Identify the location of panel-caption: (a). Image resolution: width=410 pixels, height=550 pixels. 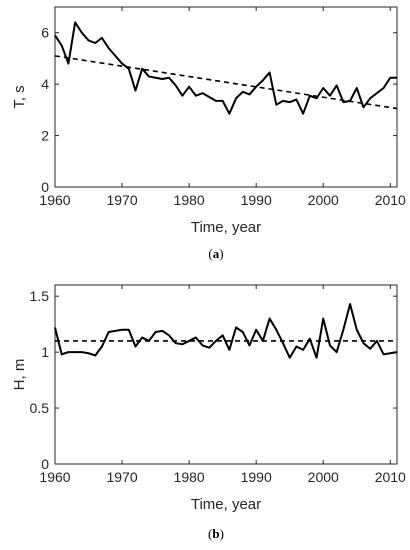
(215, 253).